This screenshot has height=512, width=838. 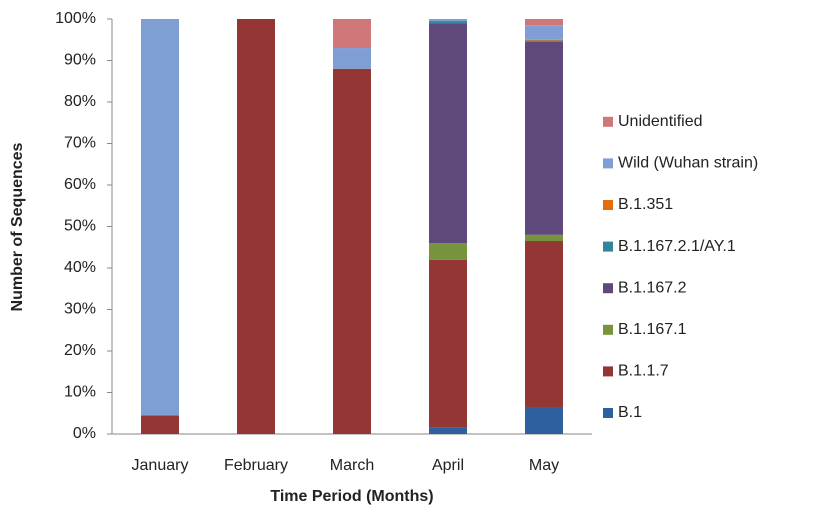 I want to click on legend-label: B.1, so click(x=630, y=412).